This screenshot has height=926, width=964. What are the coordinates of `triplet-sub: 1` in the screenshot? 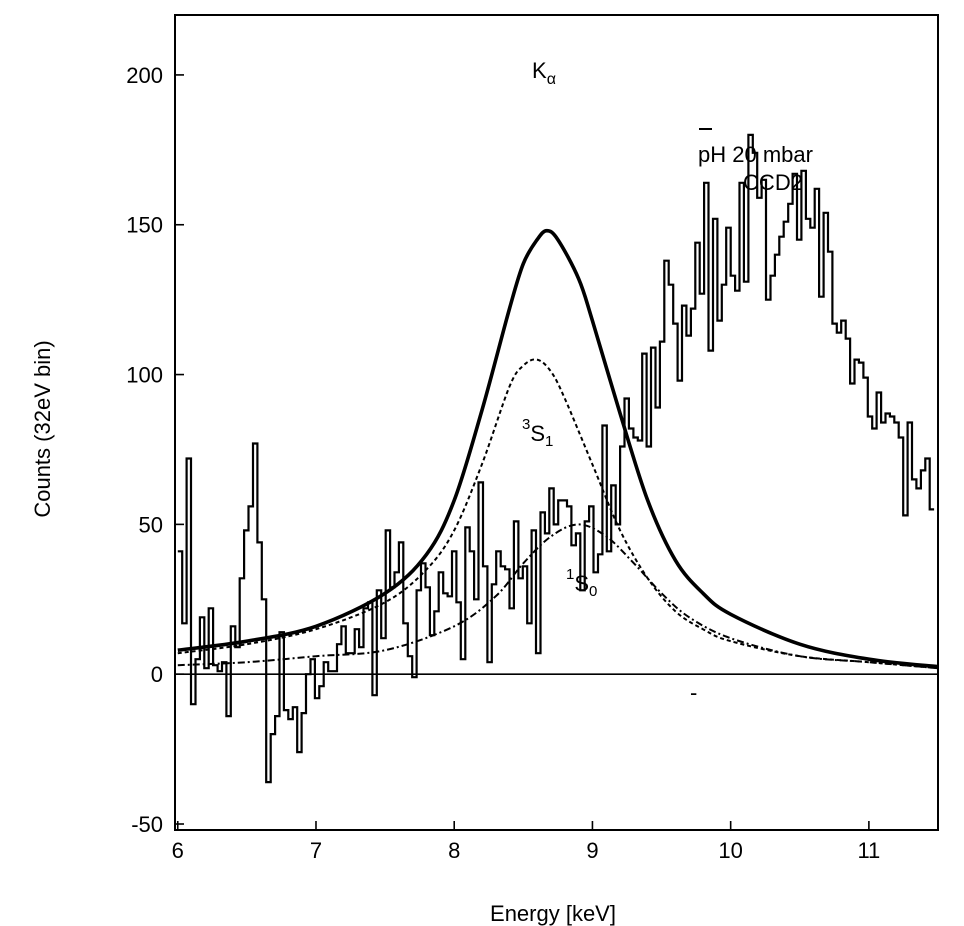 It's located at (549, 441).